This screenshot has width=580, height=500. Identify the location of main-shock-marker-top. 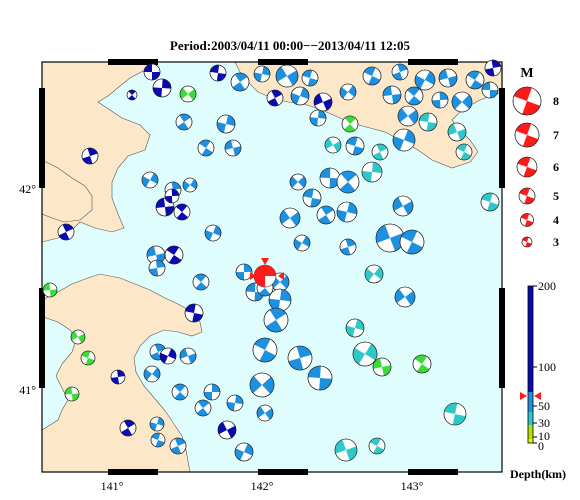
(265, 261).